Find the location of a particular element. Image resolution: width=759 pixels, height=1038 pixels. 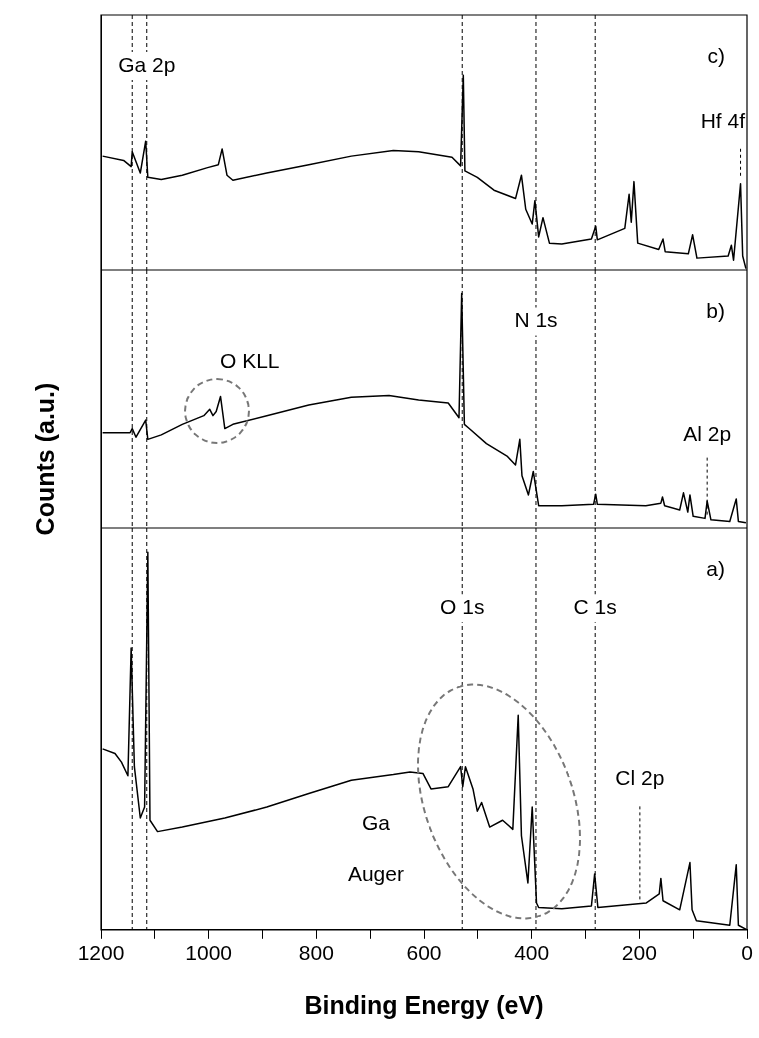

text: c) is located at coordinates (716, 55).